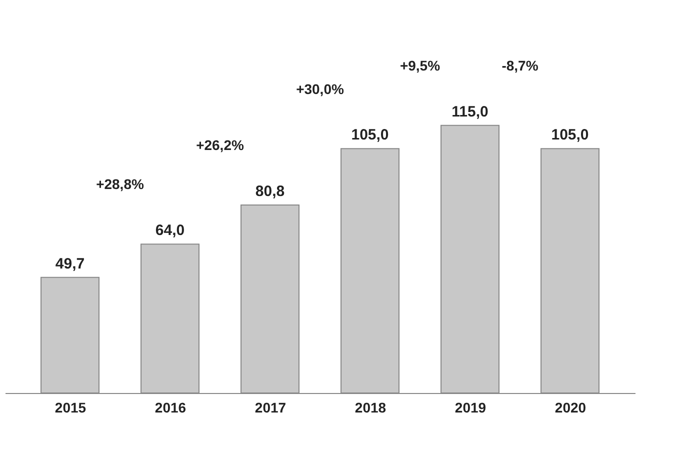 Image resolution: width=686 pixels, height=466 pixels. What do you see at coordinates (70, 263) in the screenshot?
I see `data-label: 49,7` at bounding box center [70, 263].